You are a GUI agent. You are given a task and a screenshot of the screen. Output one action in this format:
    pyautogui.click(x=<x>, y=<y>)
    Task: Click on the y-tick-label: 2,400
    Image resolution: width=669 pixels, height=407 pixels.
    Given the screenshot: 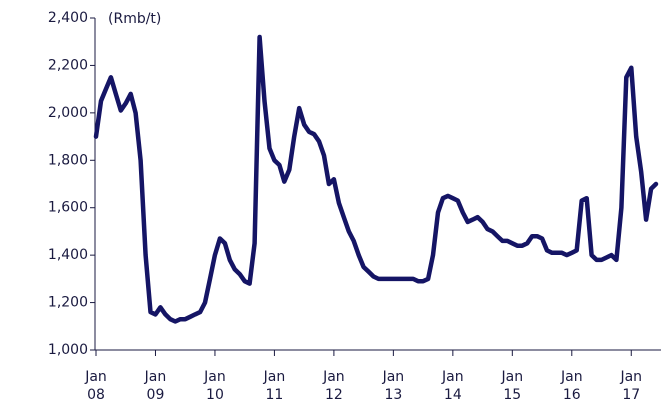 What is the action you would take?
    pyautogui.click(x=68, y=18)
    